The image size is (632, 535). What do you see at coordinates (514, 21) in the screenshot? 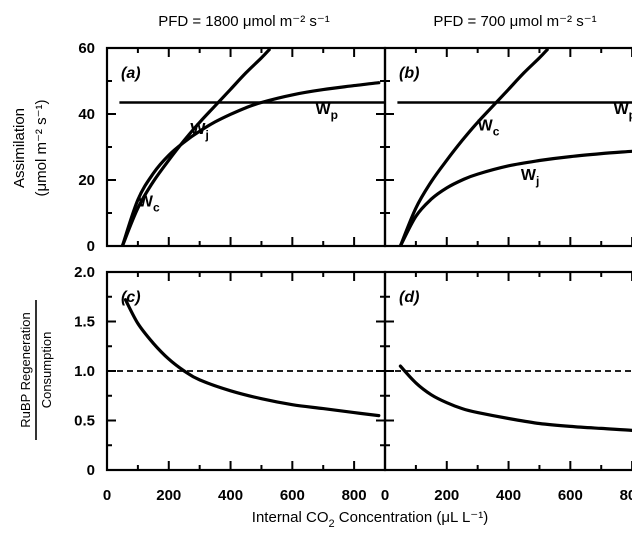
I see `panel-b-title: PFD = 700 μmol m⁻² s⁻¹` at bounding box center [514, 21].